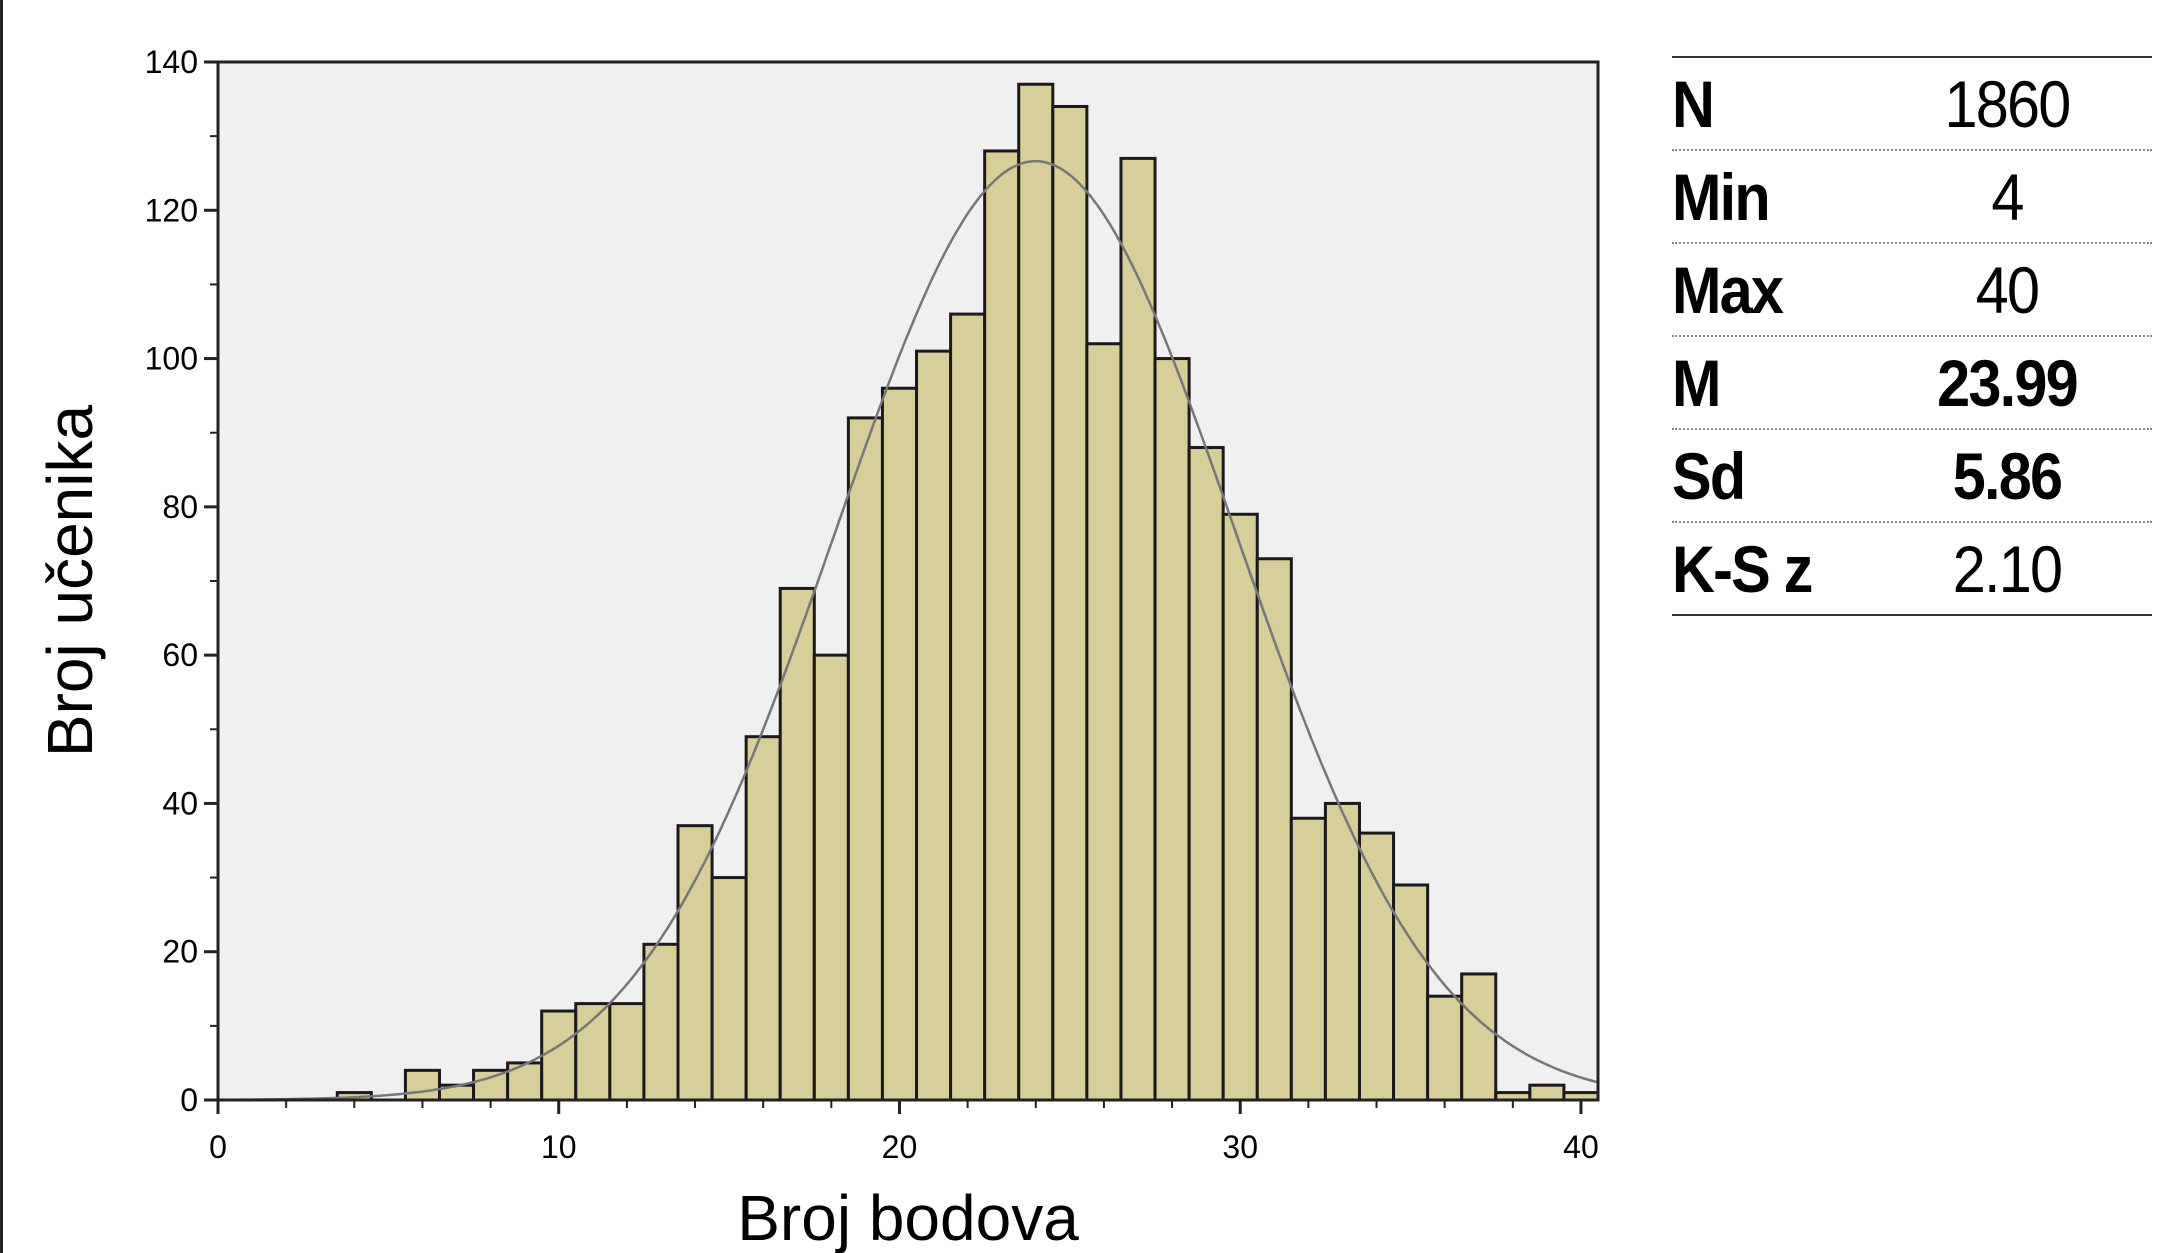  Describe the element at coordinates (2008, 103) in the screenshot. I see `stat-value: 1860` at that location.